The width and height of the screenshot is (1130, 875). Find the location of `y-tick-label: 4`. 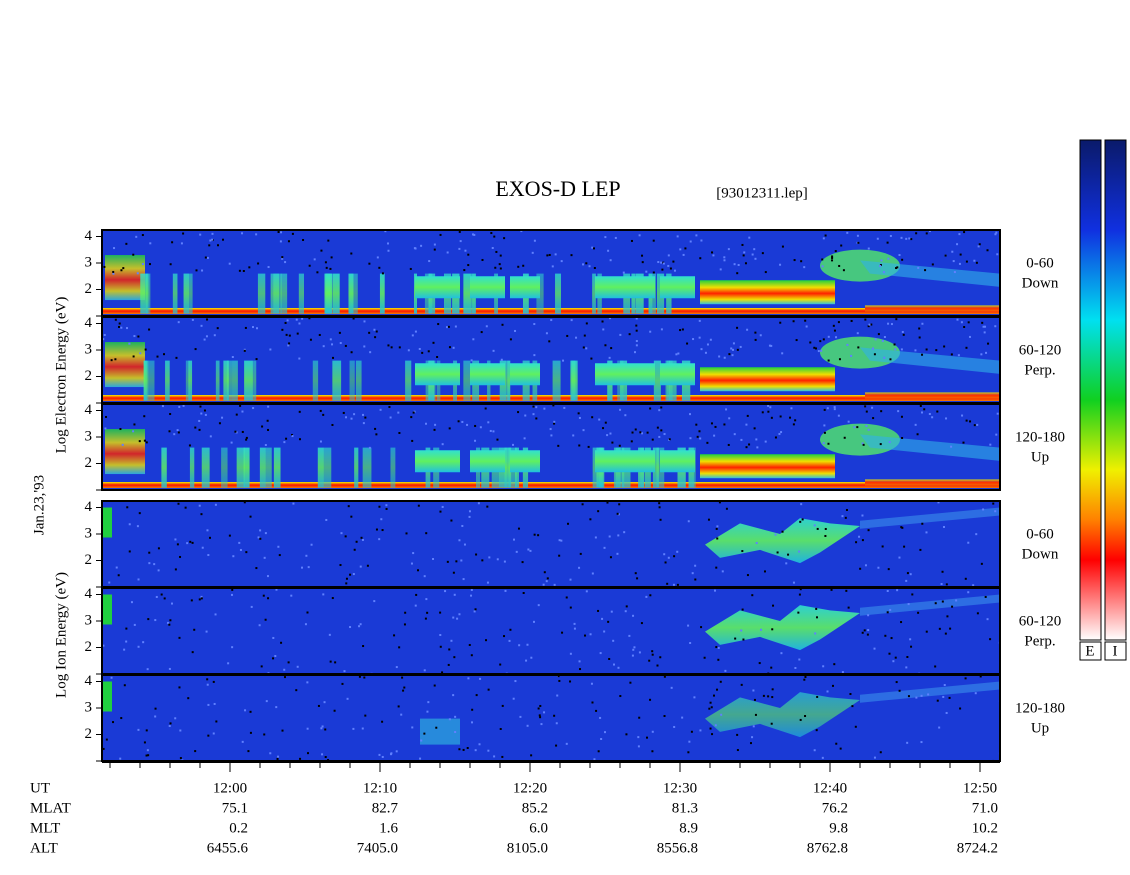

y-tick-label: 4 is located at coordinates (89, 681).